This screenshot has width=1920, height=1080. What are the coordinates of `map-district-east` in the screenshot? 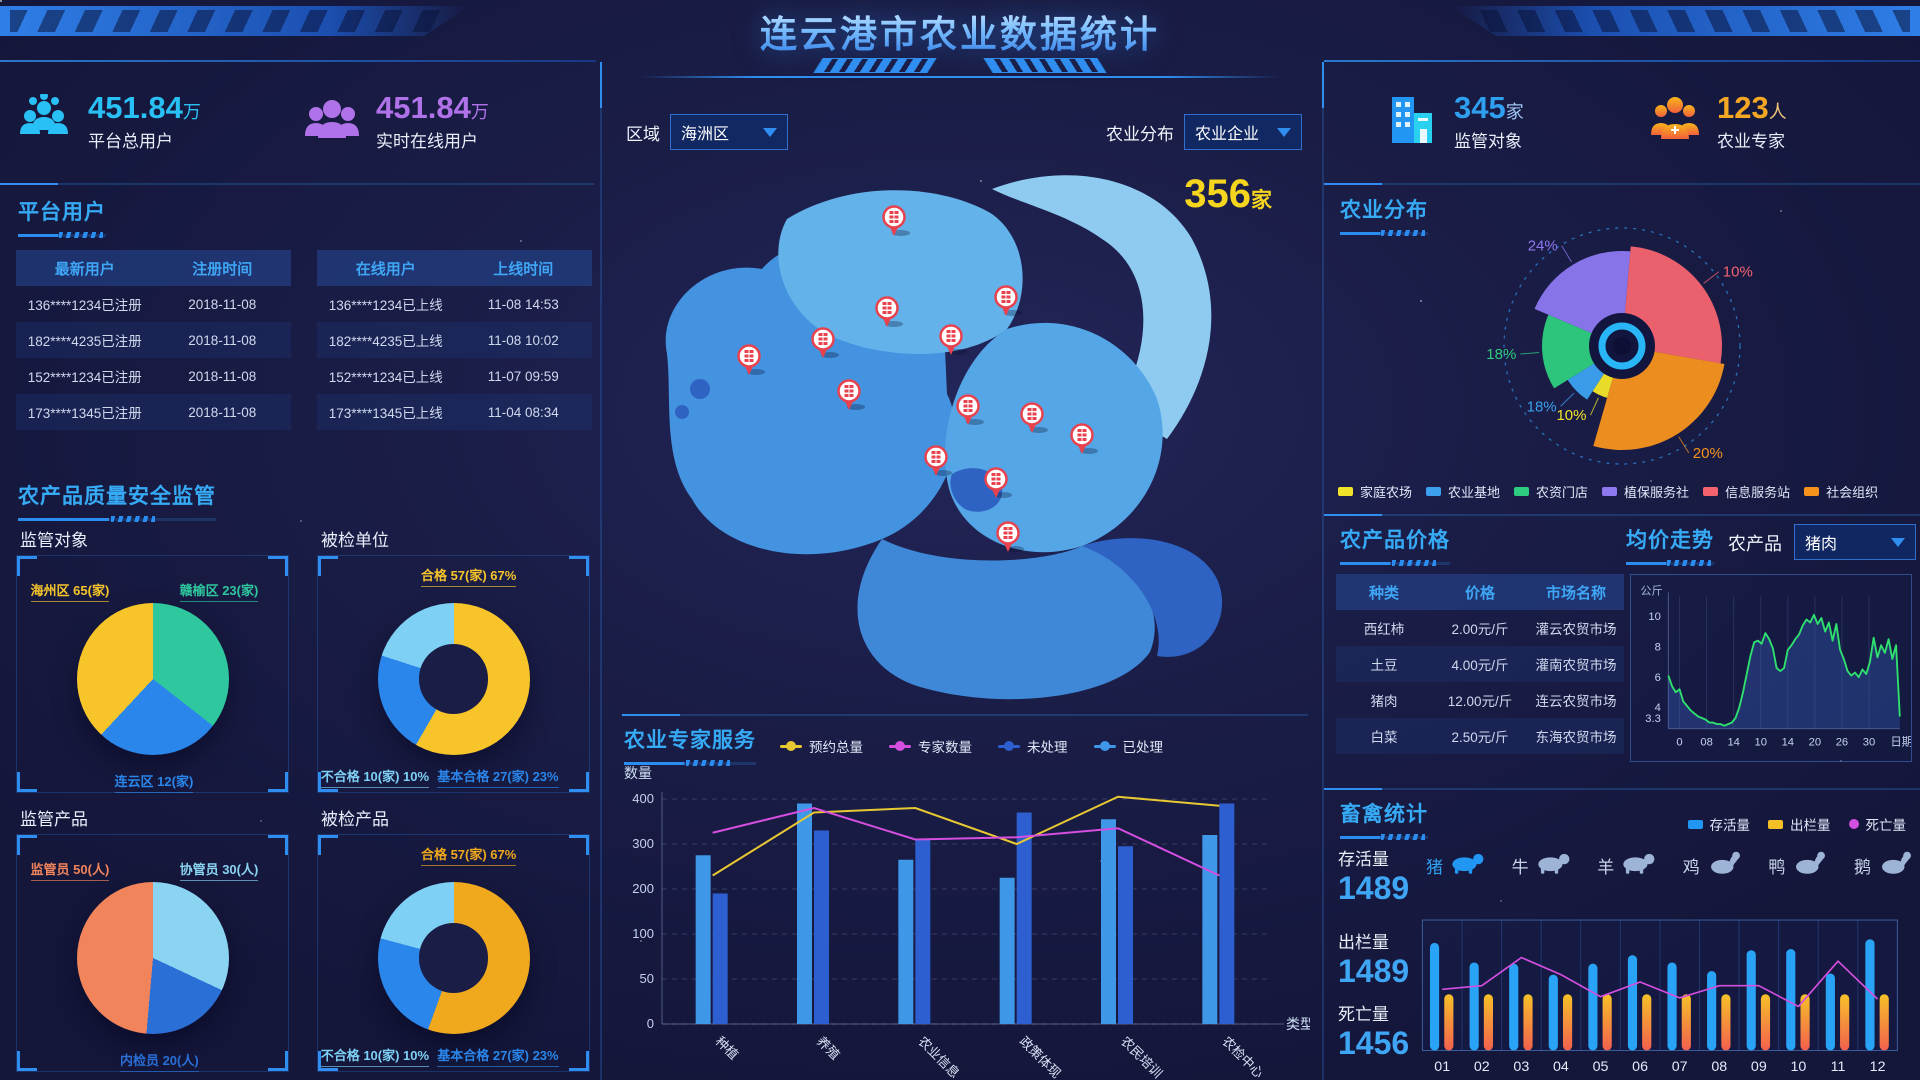 It's located at (1053, 437).